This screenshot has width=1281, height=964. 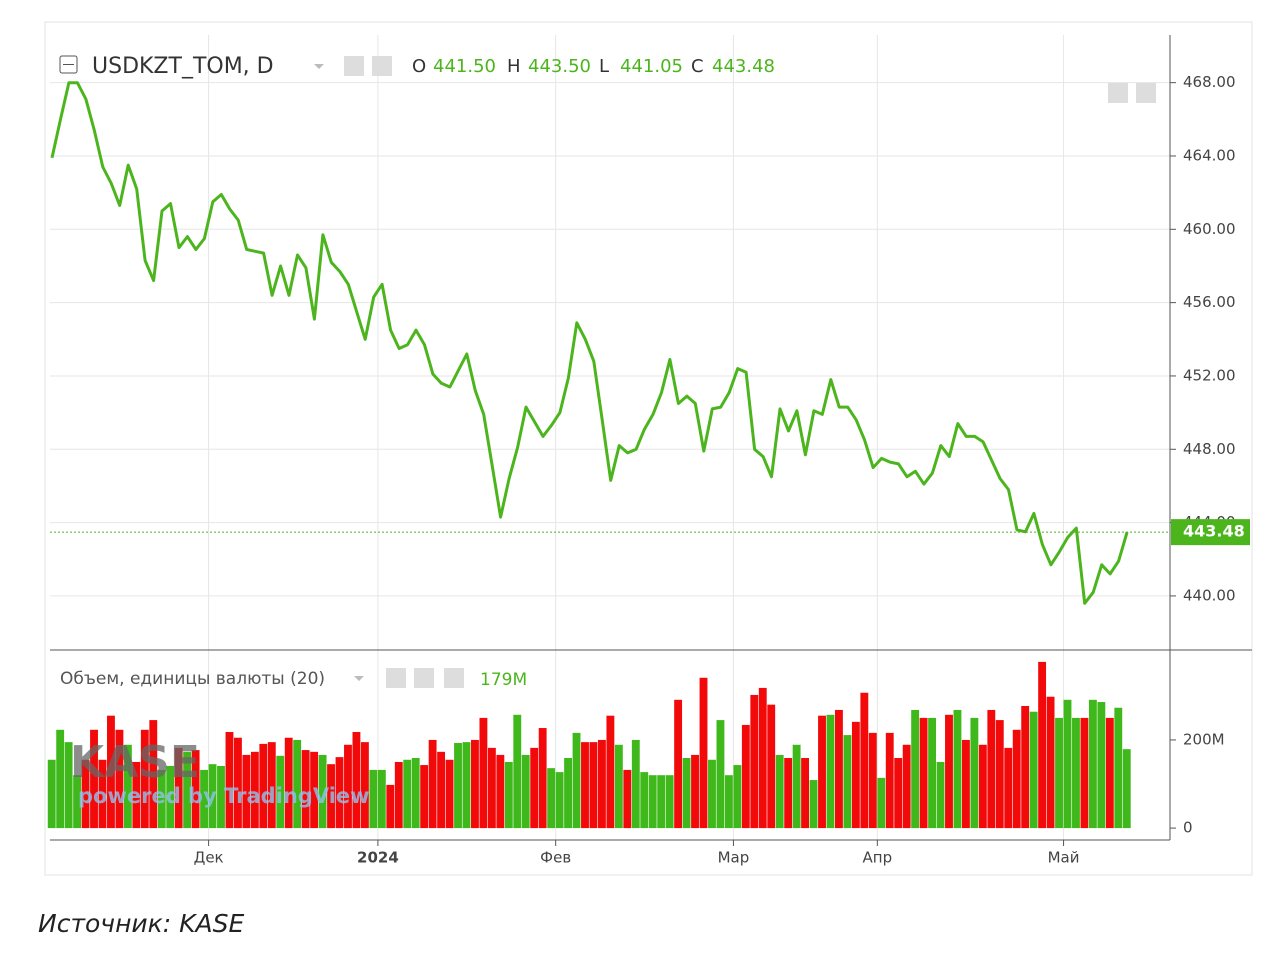 I want to click on last-price-label: 443.48, so click(x=1214, y=531).